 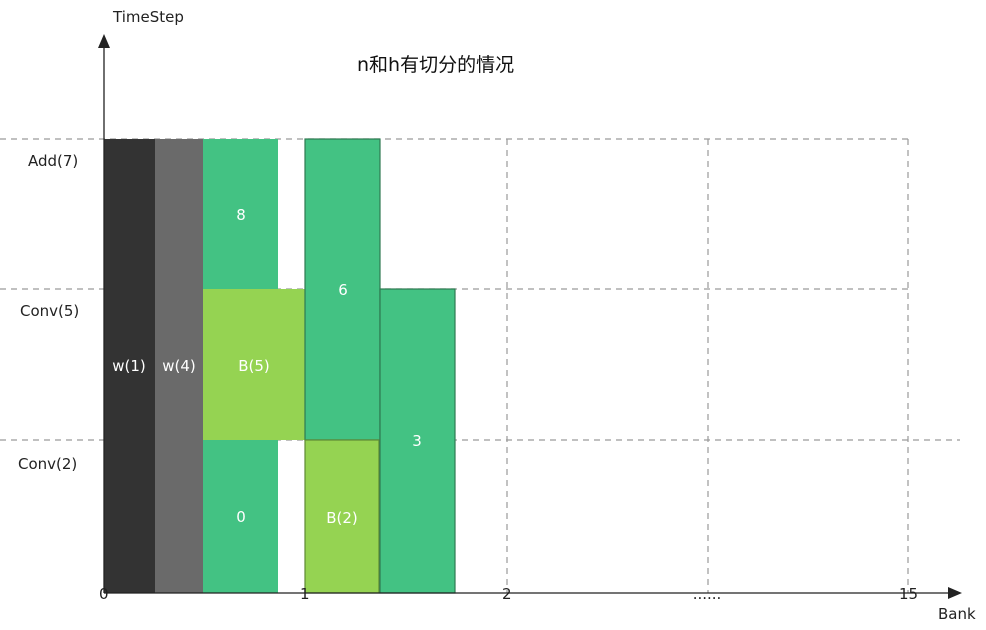 I want to click on x-tick-2: 2, so click(x=507, y=594).